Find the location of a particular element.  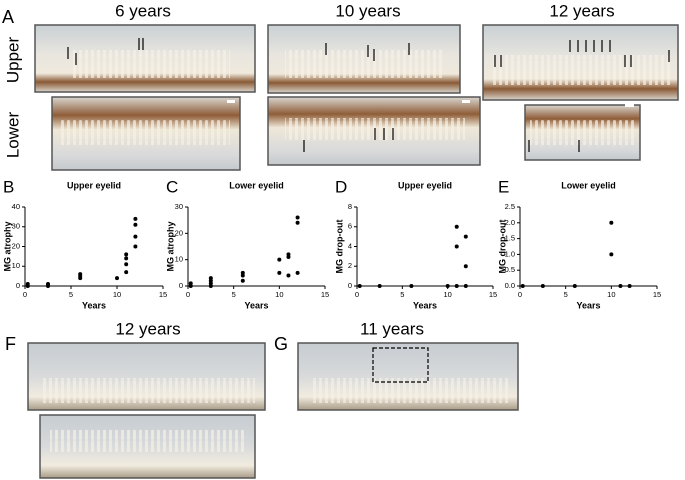

panel-title: 12 years is located at coordinates (147, 328).